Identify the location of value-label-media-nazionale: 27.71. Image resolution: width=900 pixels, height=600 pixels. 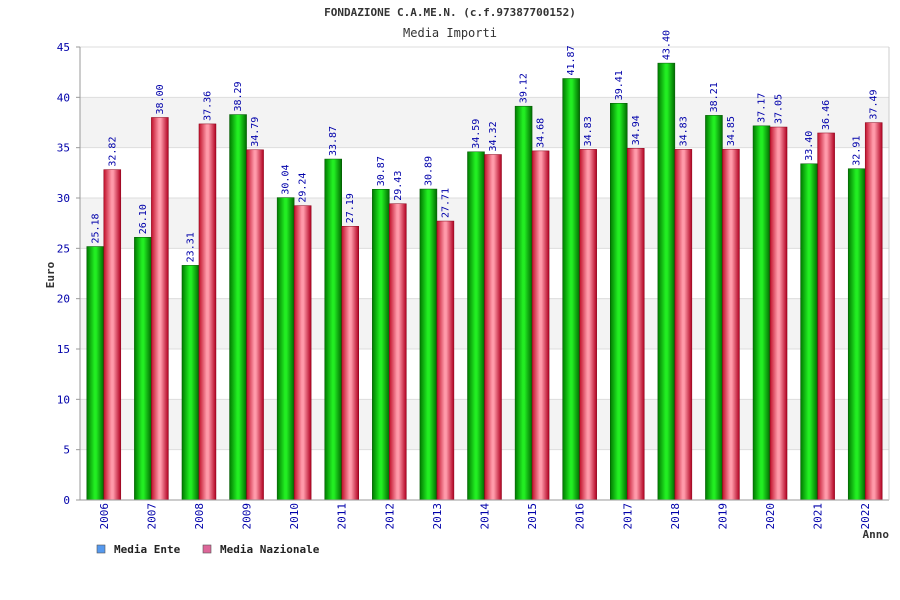
(445, 203).